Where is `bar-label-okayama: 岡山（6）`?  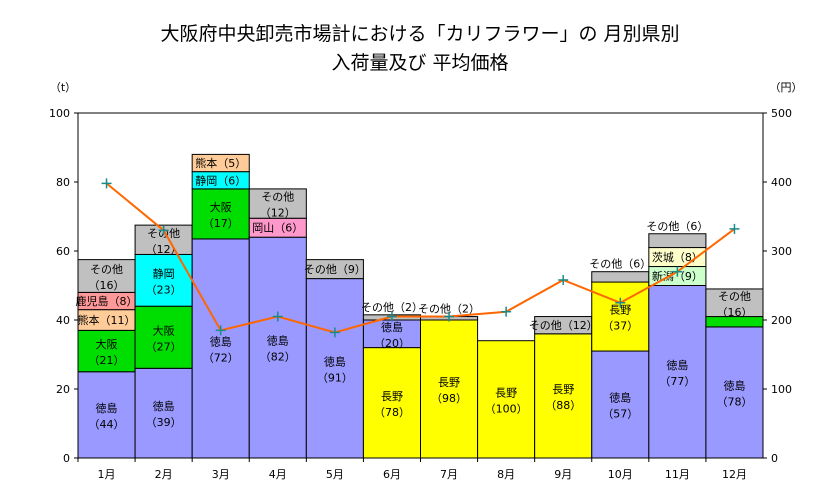
bar-label-okayama: 岡山（6） is located at coordinates (277, 228).